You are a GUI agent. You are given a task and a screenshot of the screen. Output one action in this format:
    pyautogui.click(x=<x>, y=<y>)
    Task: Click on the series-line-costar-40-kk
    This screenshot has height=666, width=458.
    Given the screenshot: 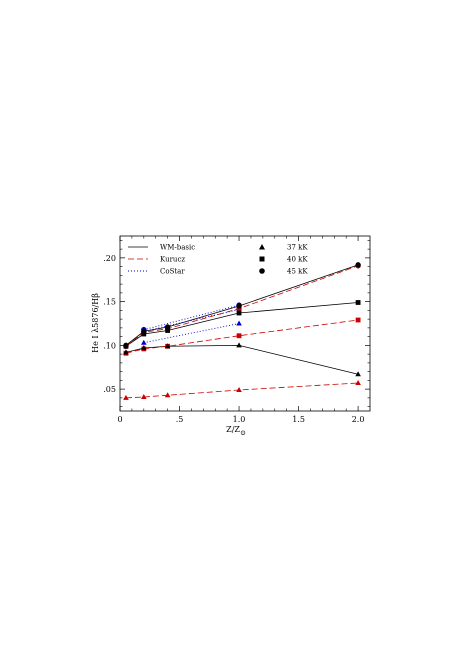 What is the action you would take?
    pyautogui.click(x=191, y=320)
    